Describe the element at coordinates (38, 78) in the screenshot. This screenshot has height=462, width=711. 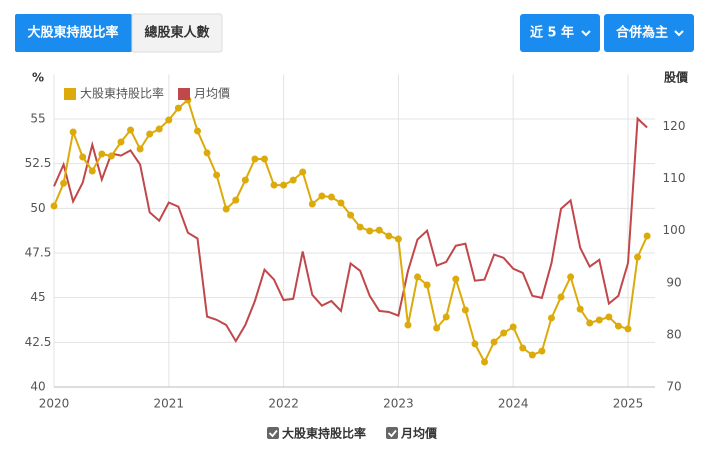
I see `y-axis-label: %` at that location.